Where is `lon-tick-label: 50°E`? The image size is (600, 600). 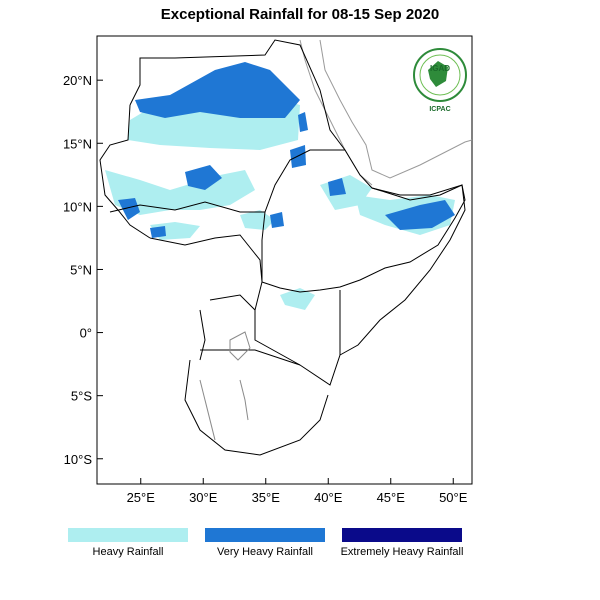
lon-tick-label: 50°E is located at coordinates (453, 497).